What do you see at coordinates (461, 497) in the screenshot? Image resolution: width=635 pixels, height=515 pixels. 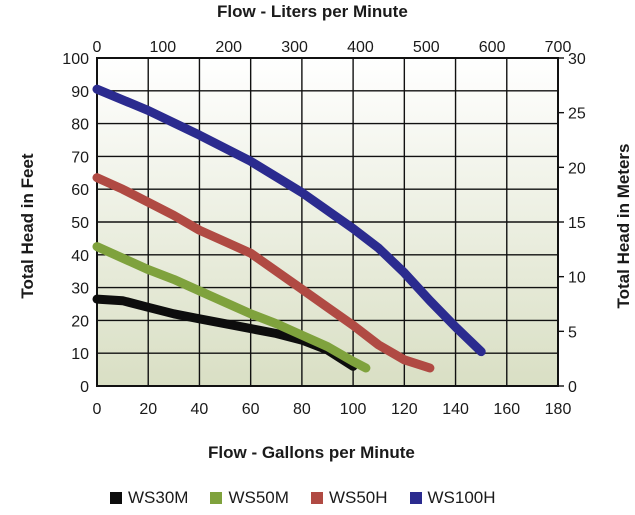 I see `legend-label: WS100H` at bounding box center [461, 497].